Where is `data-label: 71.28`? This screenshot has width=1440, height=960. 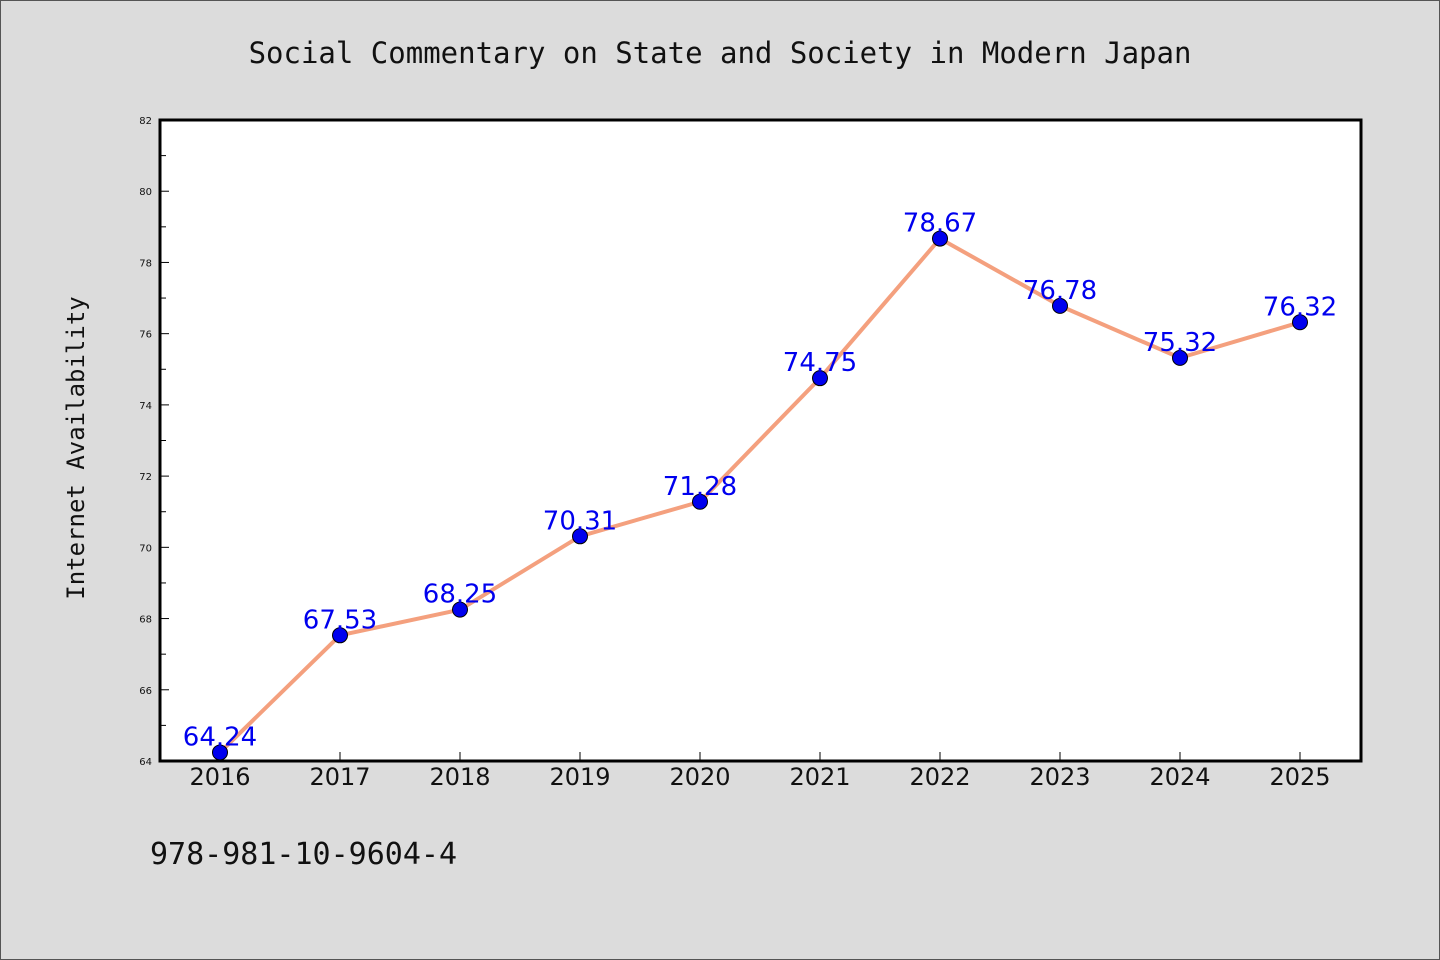
data-label: 71.28 is located at coordinates (700, 487).